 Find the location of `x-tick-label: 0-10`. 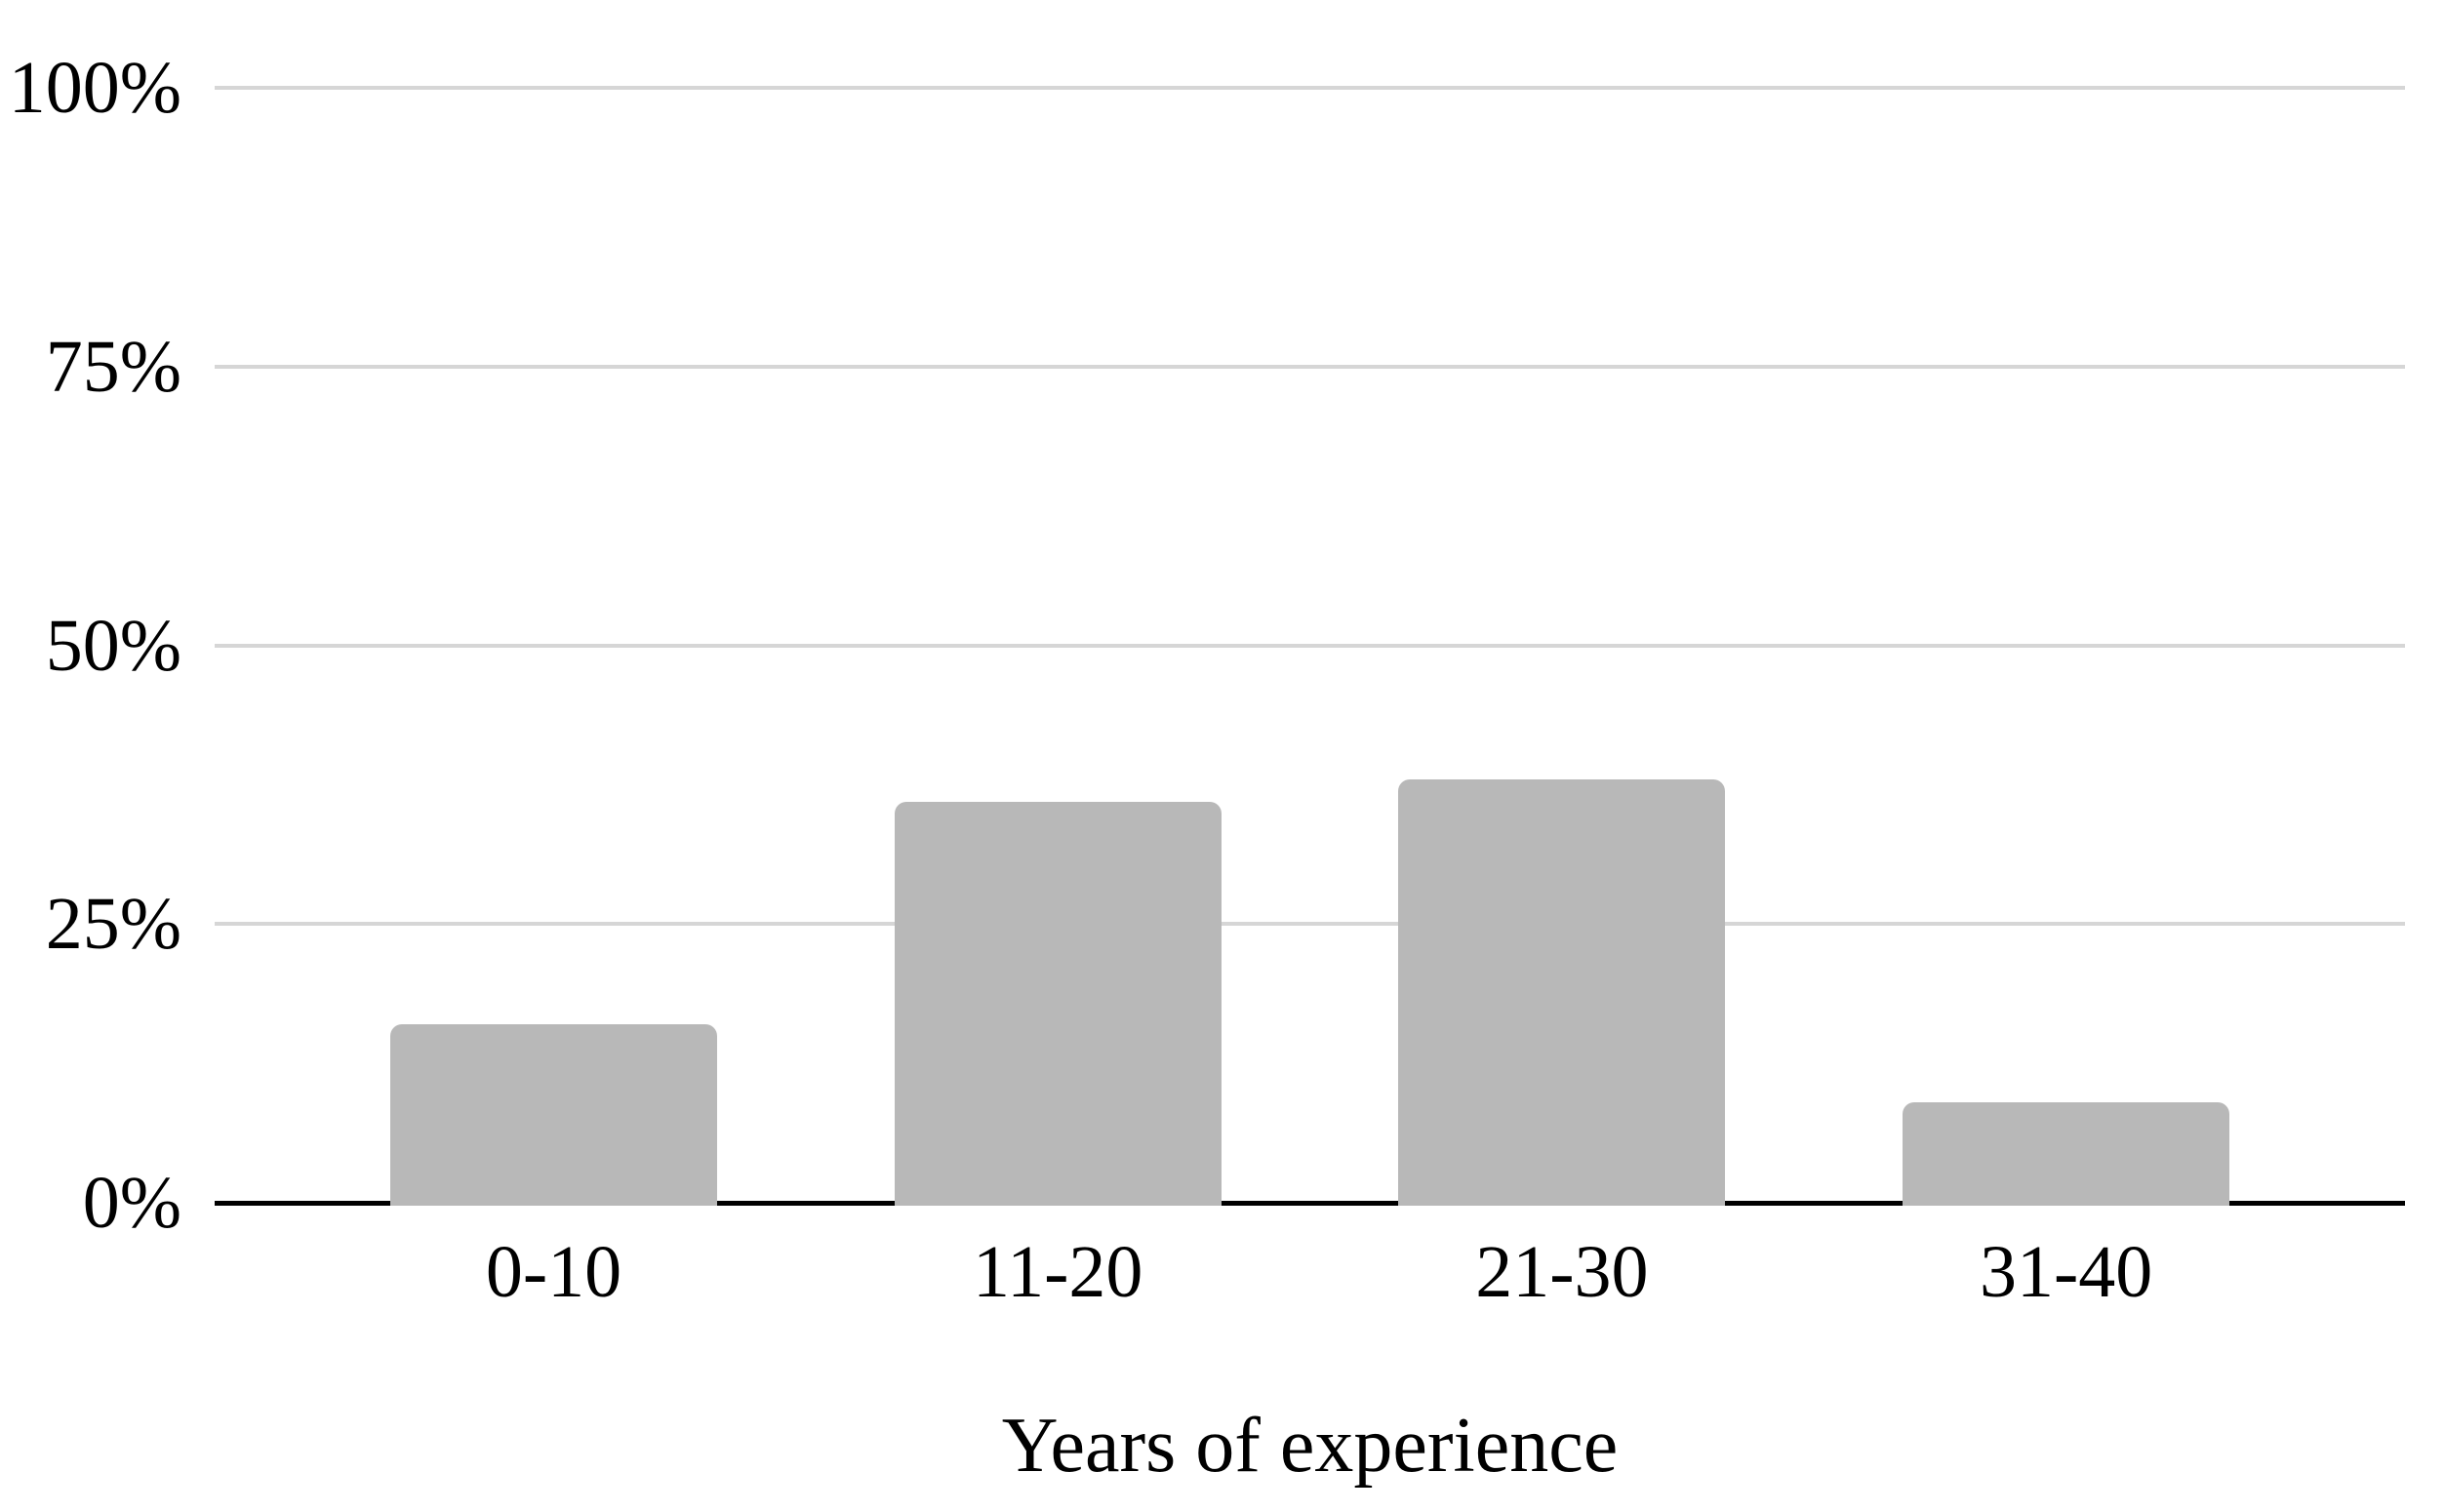

x-tick-label: 0-10 is located at coordinates (553, 1272).